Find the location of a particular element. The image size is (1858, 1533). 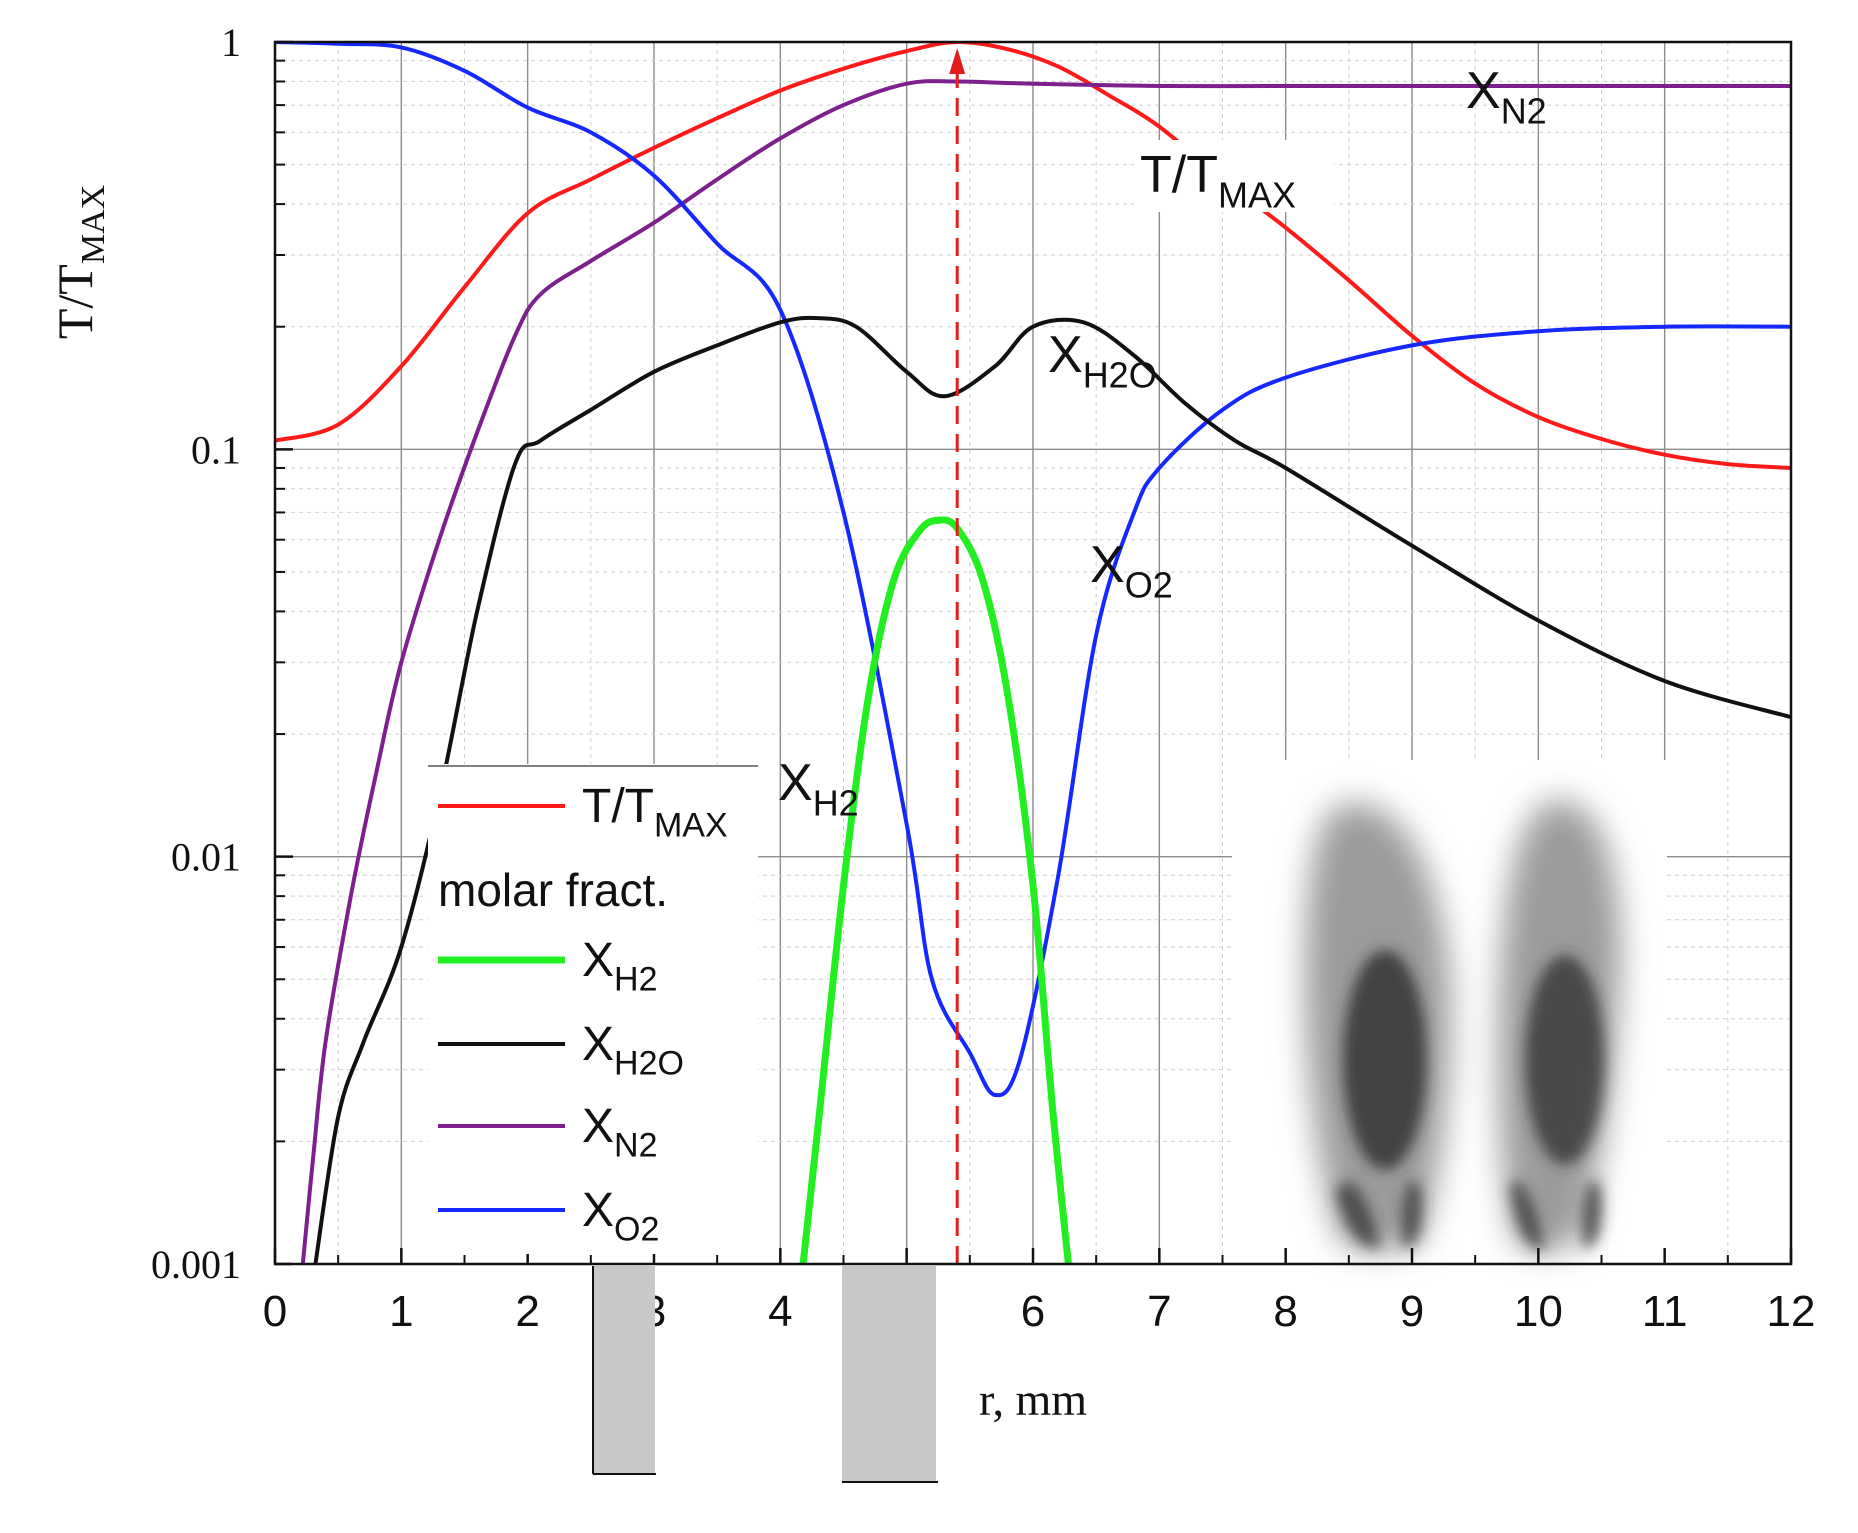

x-tick-label: 9 is located at coordinates (1412, 1311).